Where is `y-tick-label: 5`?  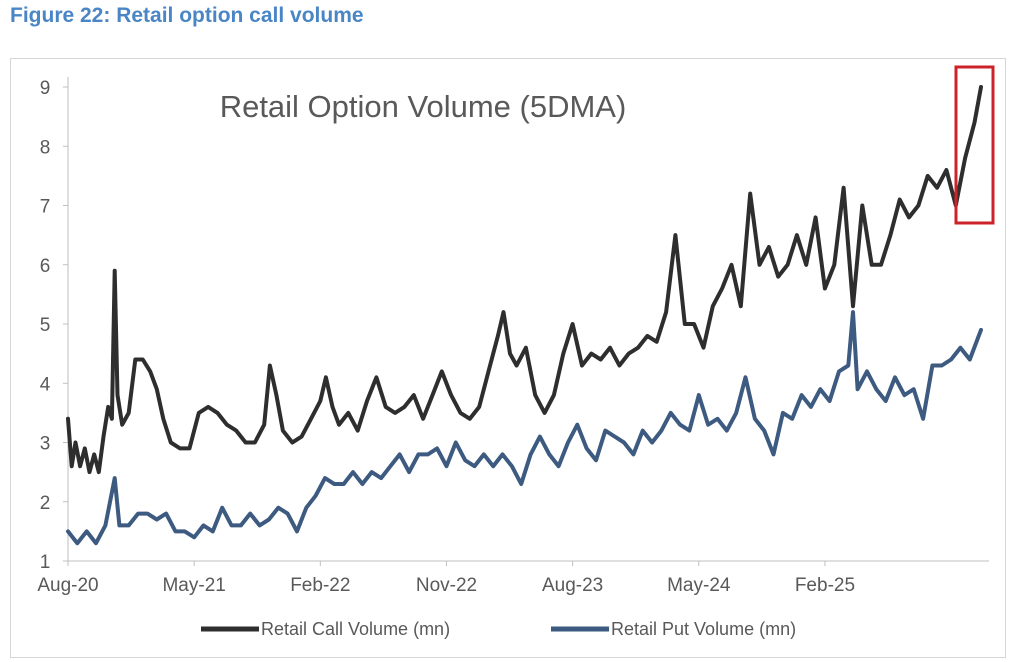 y-tick-label: 5 is located at coordinates (45, 325).